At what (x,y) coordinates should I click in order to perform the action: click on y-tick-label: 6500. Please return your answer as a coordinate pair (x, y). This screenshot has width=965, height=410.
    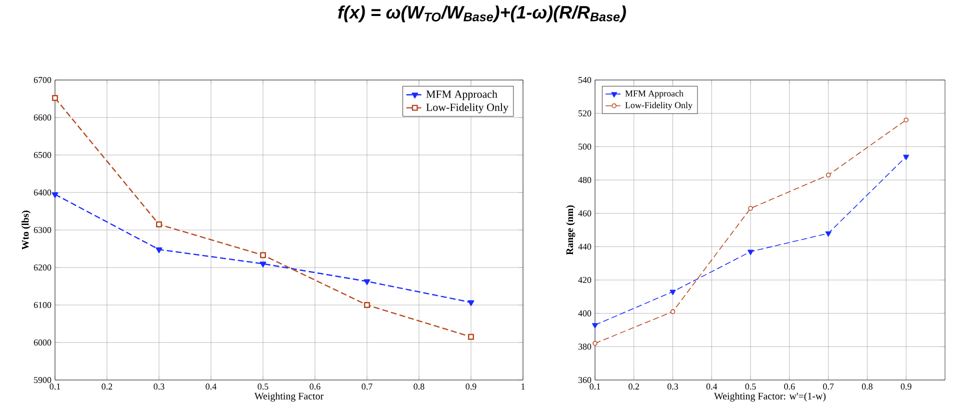
    Looking at the image, I should click on (43, 155).